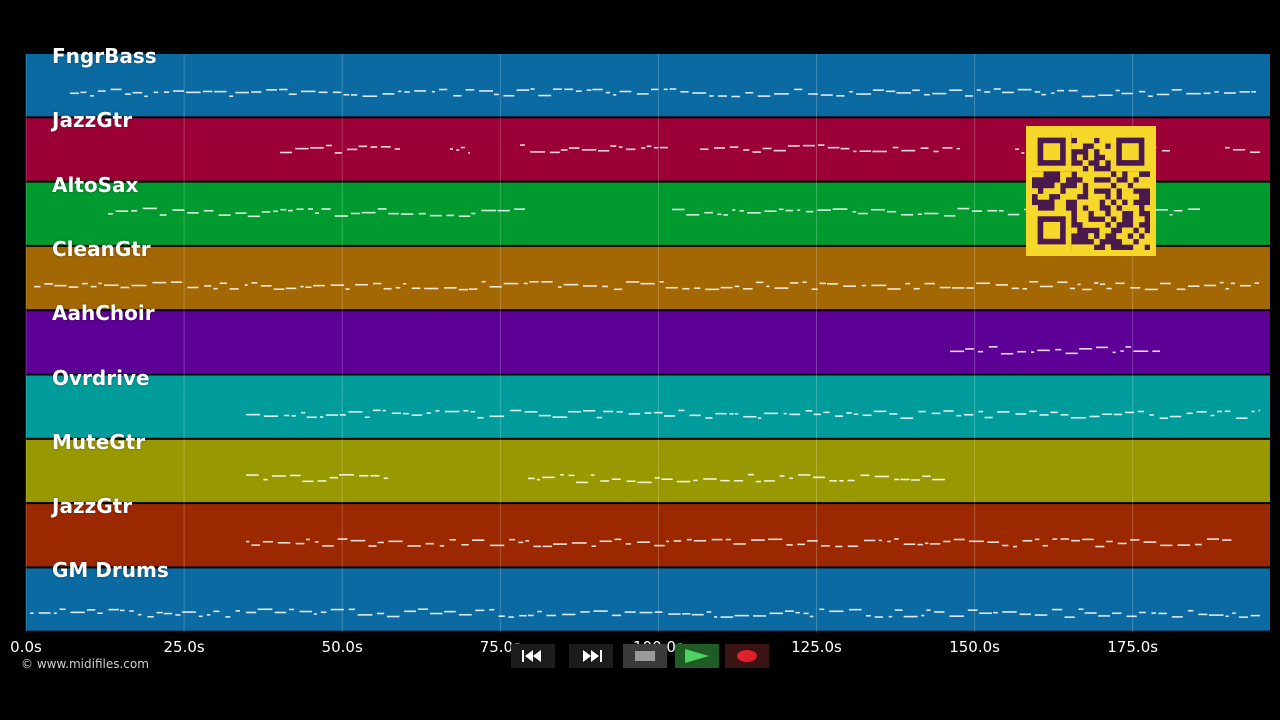 This screenshot has width=1280, height=720. Describe the element at coordinates (533, 656) in the screenshot. I see `rewind-button` at that location.